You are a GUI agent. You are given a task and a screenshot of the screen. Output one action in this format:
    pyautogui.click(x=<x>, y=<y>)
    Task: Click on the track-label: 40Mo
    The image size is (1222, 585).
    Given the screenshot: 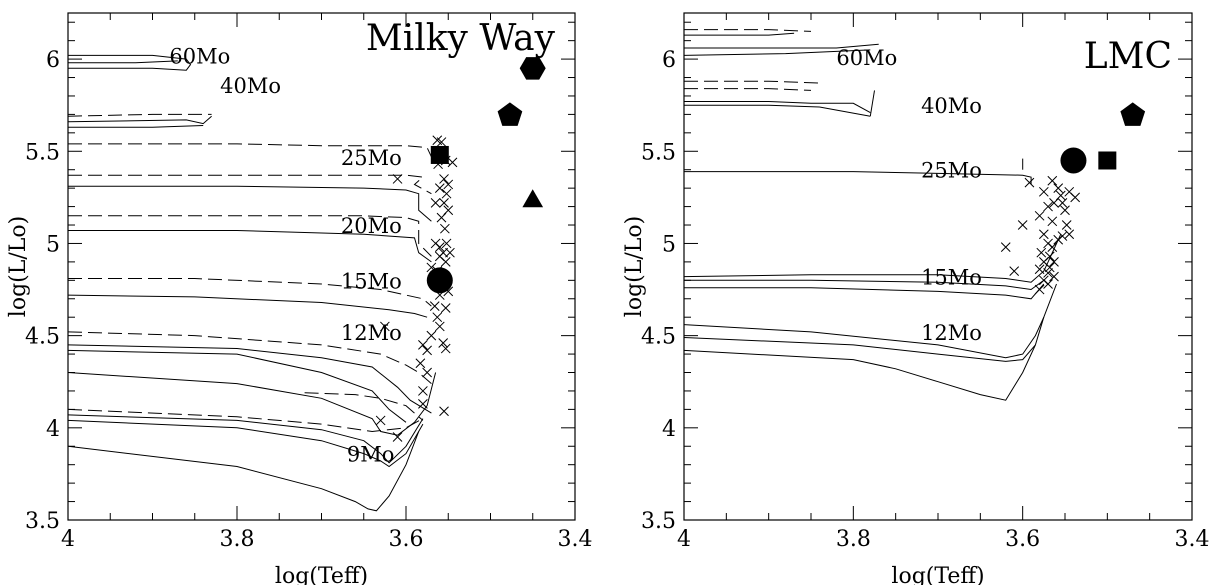 What is the action you would take?
    pyautogui.click(x=250, y=86)
    